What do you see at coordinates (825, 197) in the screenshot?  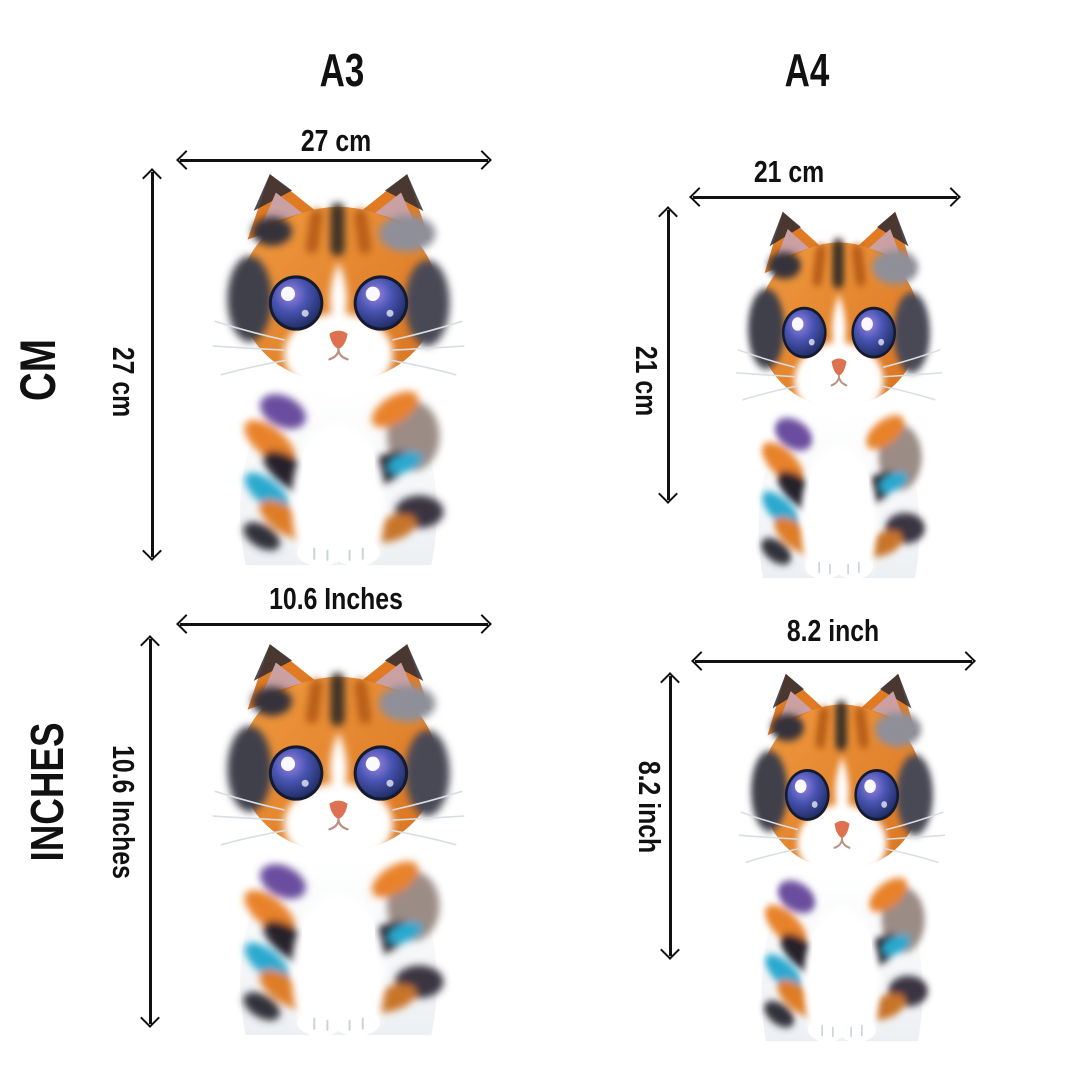 I see `a4-cm-width-arrow` at bounding box center [825, 197].